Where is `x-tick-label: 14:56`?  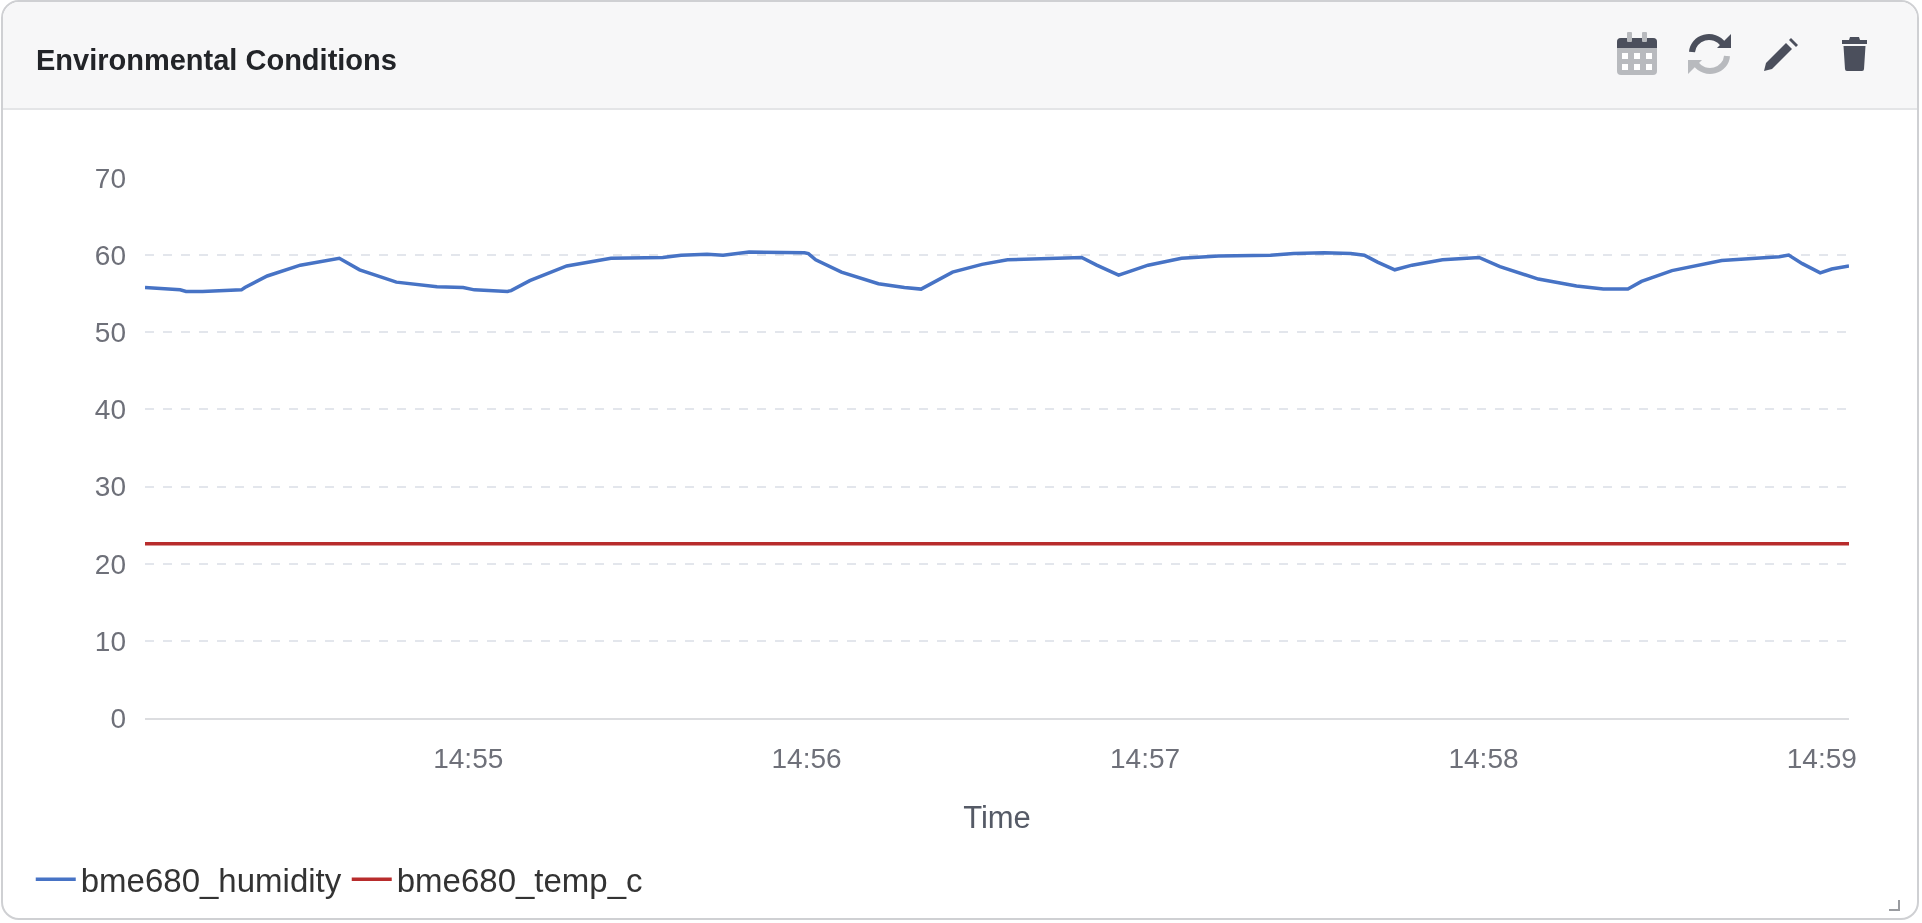 x-tick-label: 14:56 is located at coordinates (806, 758).